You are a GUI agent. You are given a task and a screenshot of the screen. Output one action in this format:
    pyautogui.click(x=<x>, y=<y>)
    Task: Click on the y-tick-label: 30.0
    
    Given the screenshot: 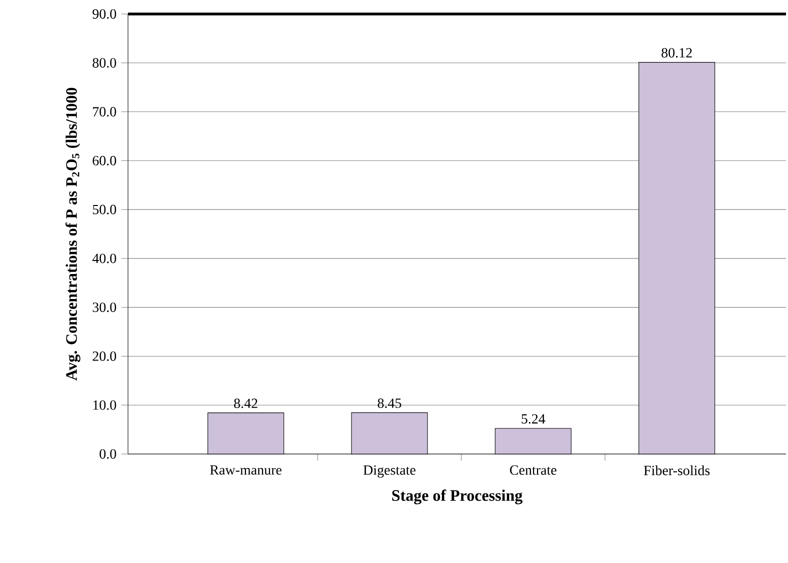 What is the action you would take?
    pyautogui.click(x=104, y=307)
    